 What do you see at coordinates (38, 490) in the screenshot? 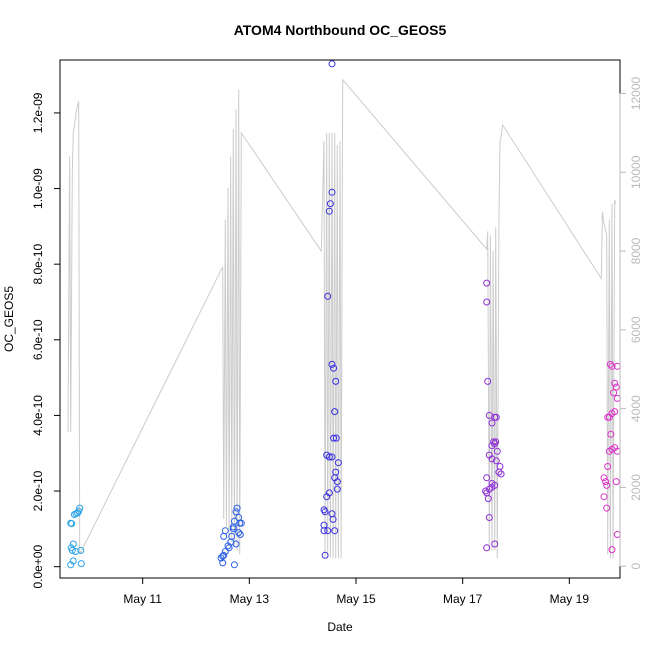
I see `y-tick-label: 2.0e-10` at bounding box center [38, 490].